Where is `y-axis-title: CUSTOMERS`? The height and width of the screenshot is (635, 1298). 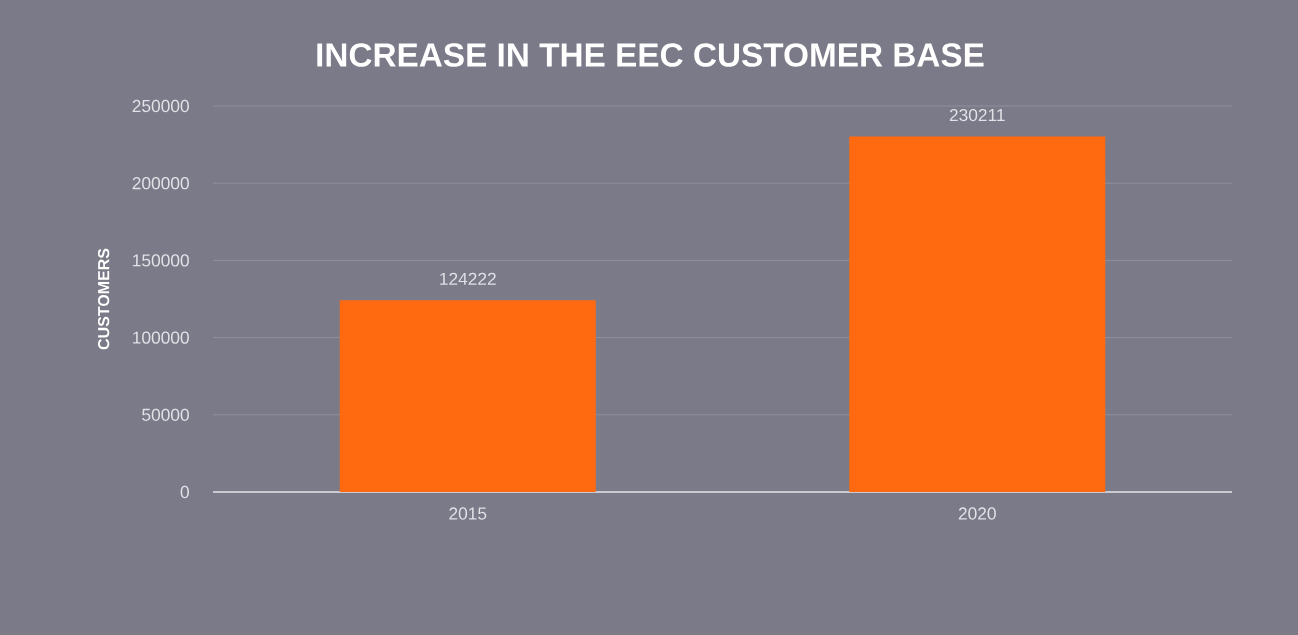 y-axis-title: CUSTOMERS is located at coordinates (103, 299).